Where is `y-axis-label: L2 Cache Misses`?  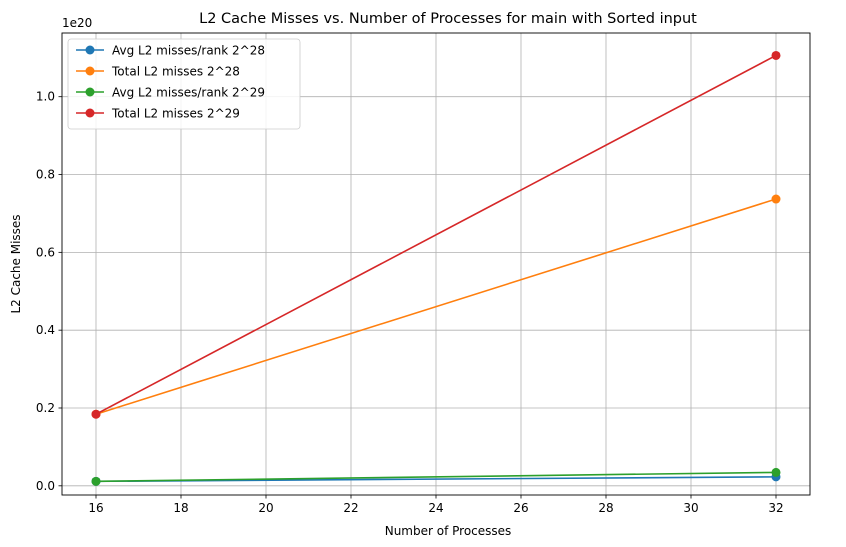
y-axis-label: L2 Cache Misses is located at coordinates (16, 263).